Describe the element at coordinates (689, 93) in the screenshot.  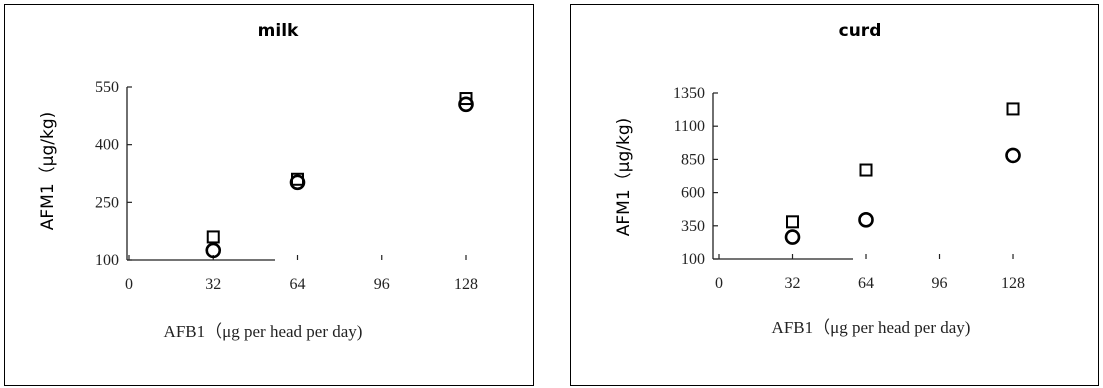
I see `y-tick-label: 1350` at that location.